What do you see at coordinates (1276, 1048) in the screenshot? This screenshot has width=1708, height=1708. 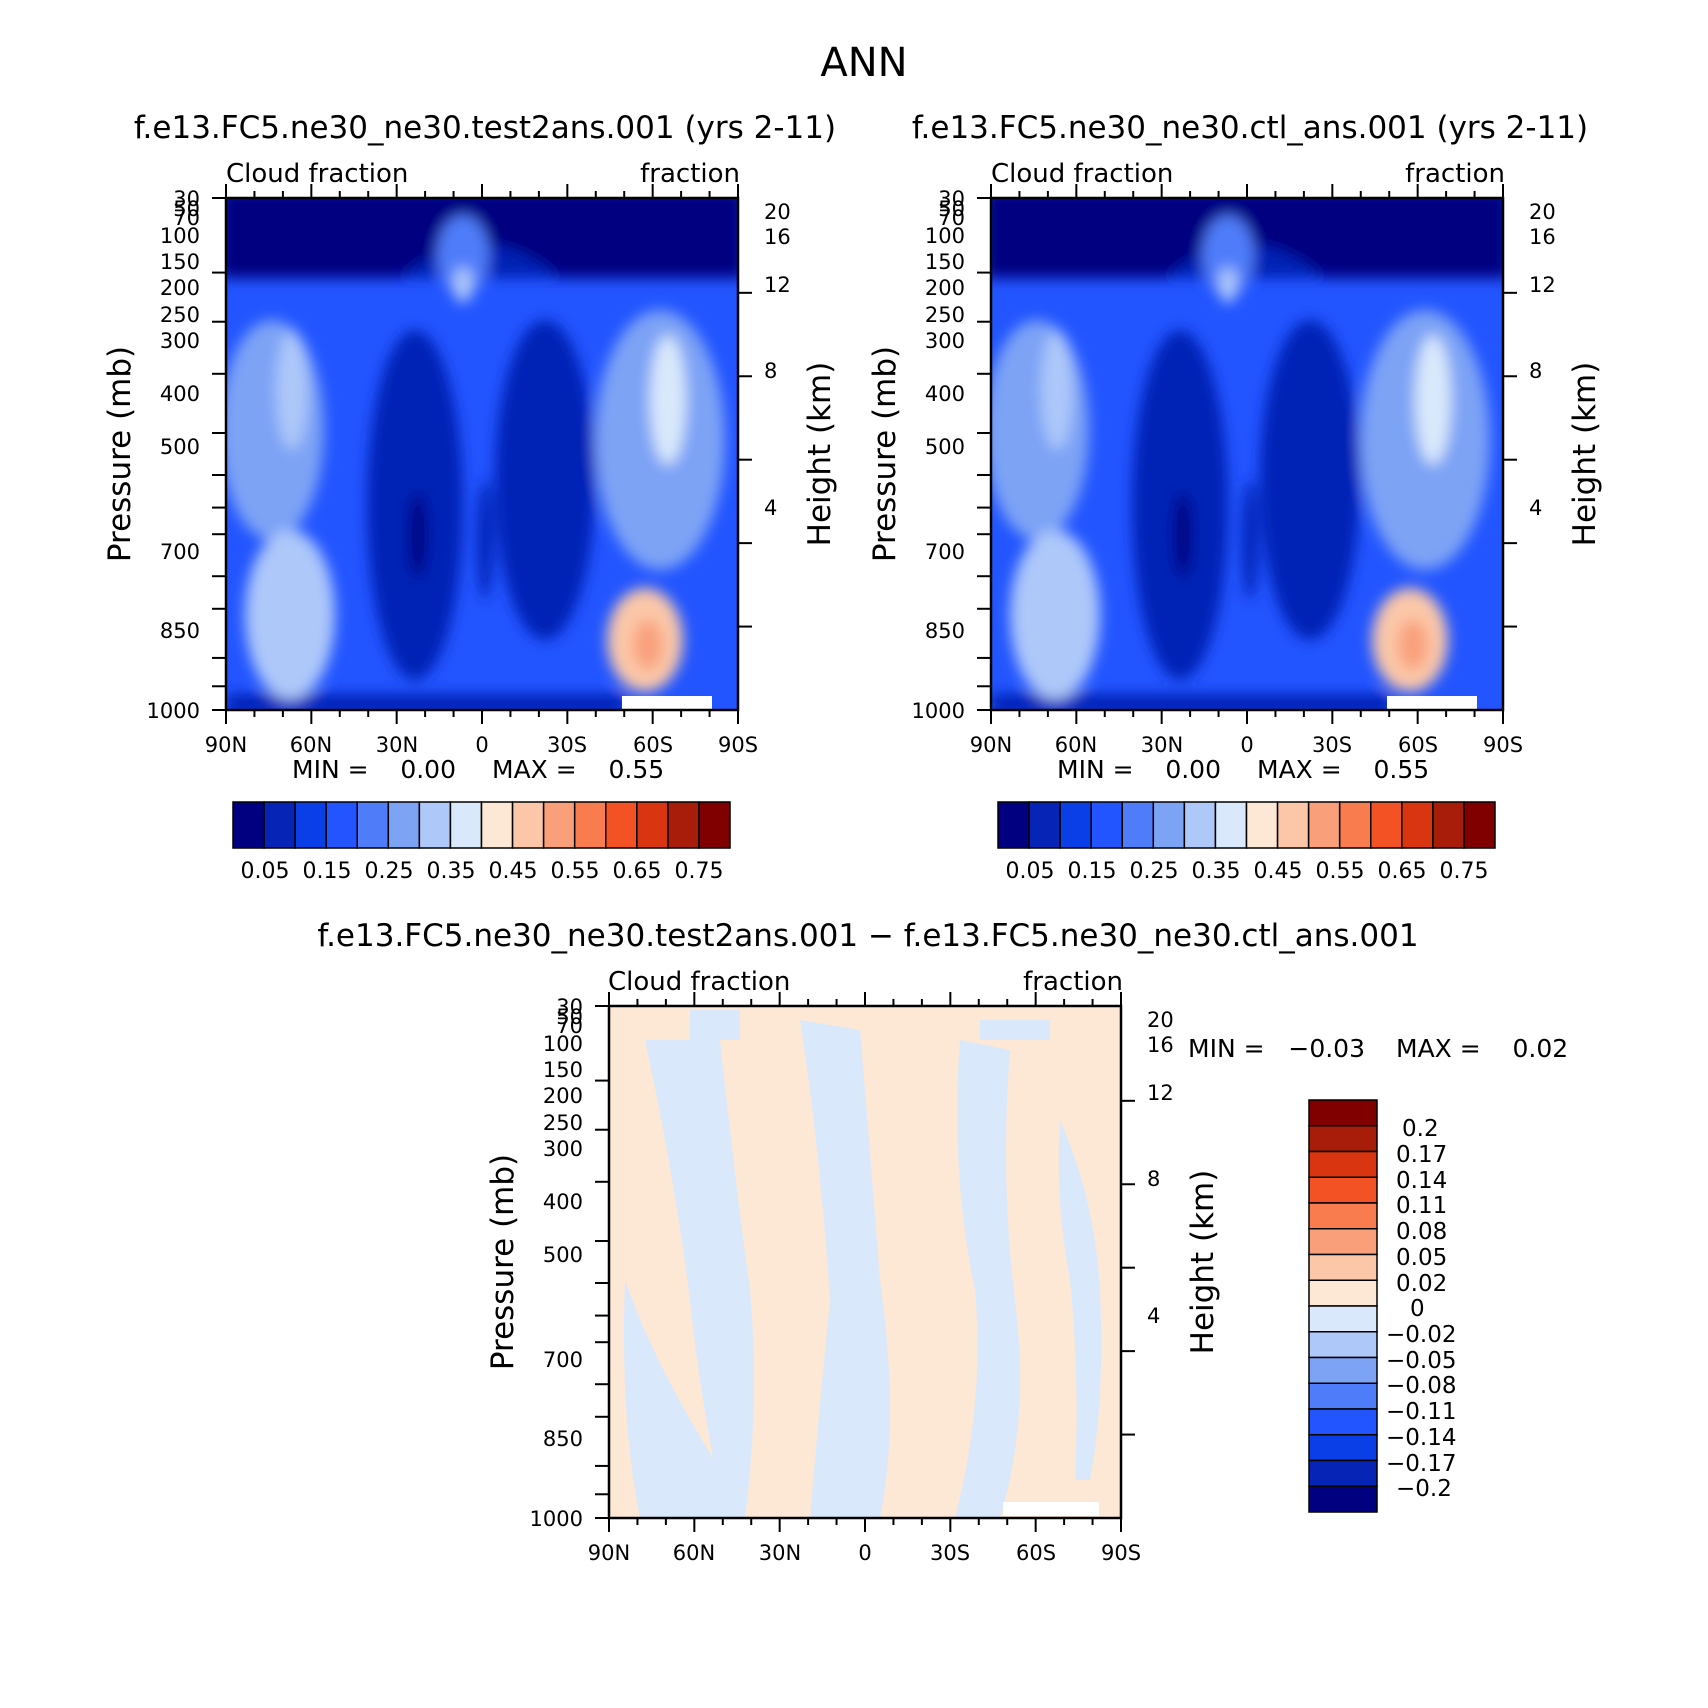 I see `panel-difference-min: MIN = −0.03` at bounding box center [1276, 1048].